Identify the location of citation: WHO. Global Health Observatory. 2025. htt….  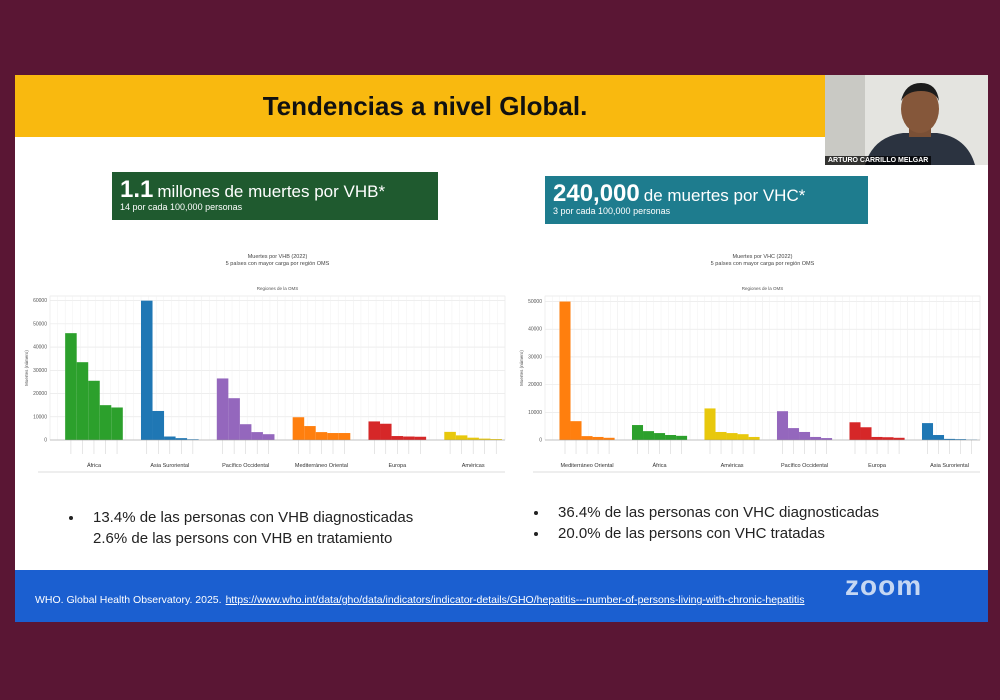
(419, 600).